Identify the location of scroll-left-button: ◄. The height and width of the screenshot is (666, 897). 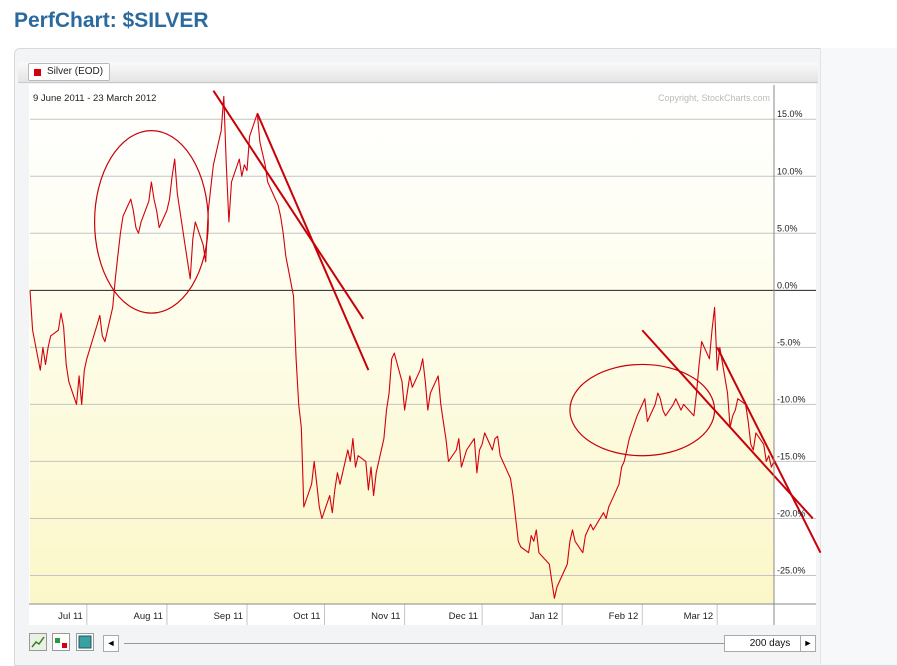
(111, 643).